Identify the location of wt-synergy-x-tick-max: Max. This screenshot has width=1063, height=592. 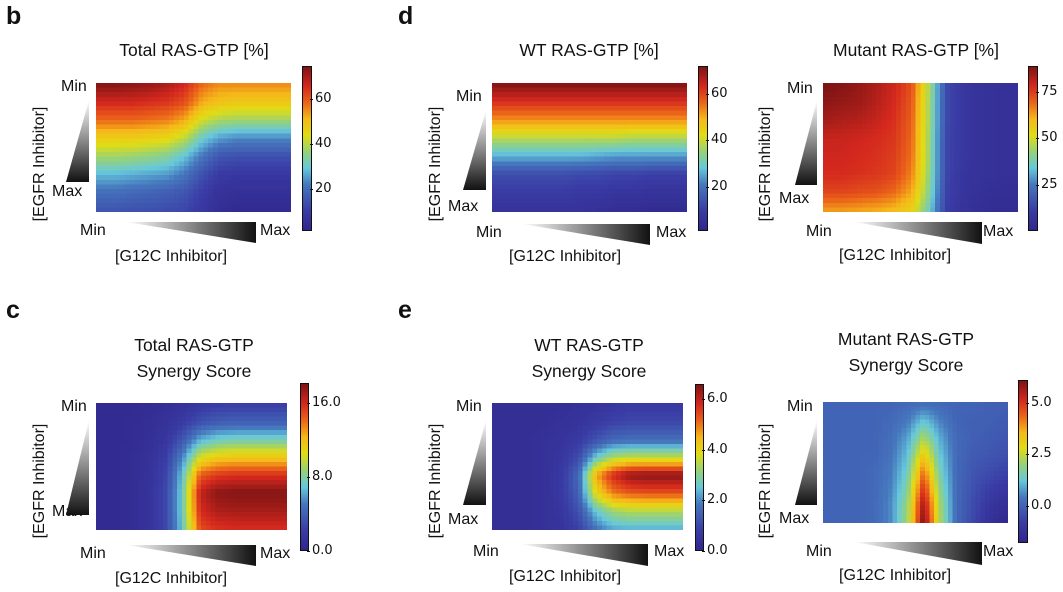
(669, 551).